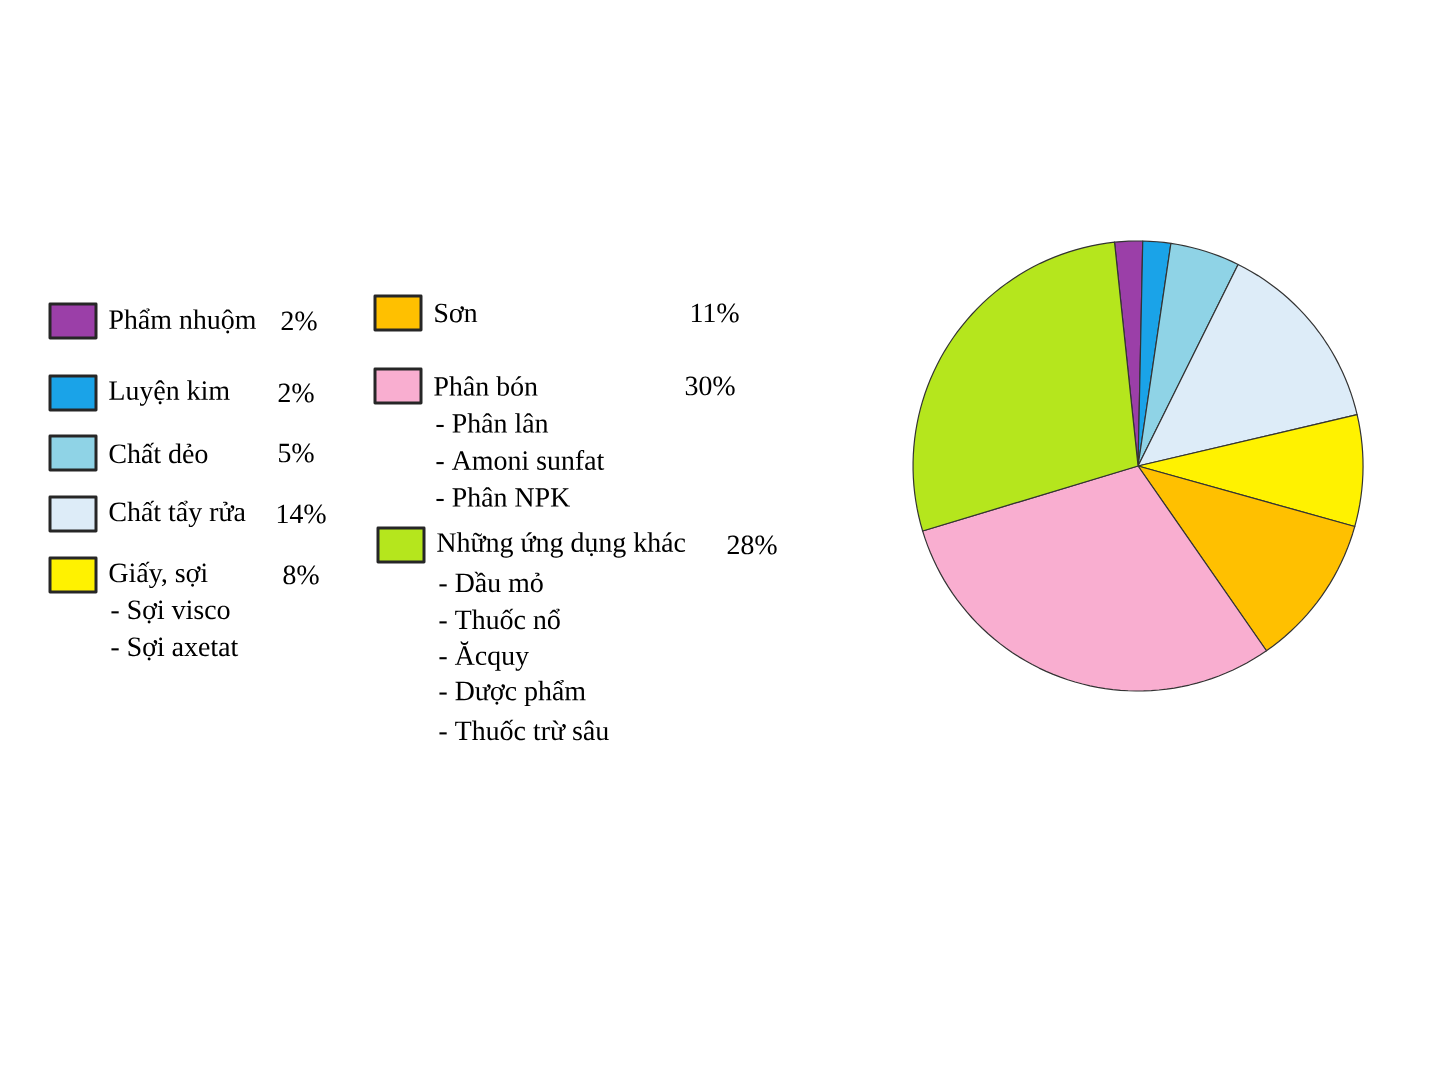 The image size is (1441, 1081). What do you see at coordinates (484, 656) in the screenshot?
I see `text: - Ăcquy` at bounding box center [484, 656].